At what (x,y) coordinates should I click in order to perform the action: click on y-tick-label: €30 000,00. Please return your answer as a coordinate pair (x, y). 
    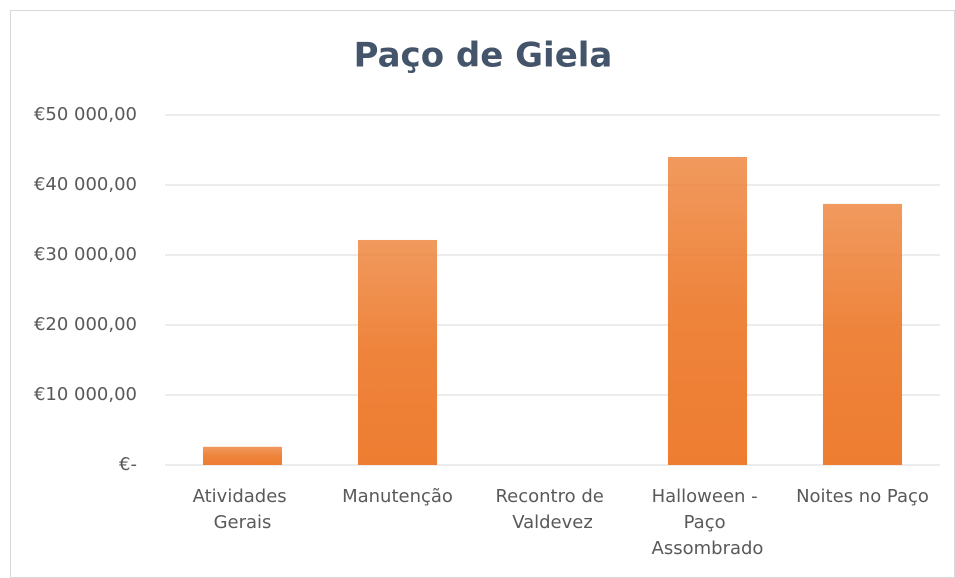
    Looking at the image, I should click on (85, 254).